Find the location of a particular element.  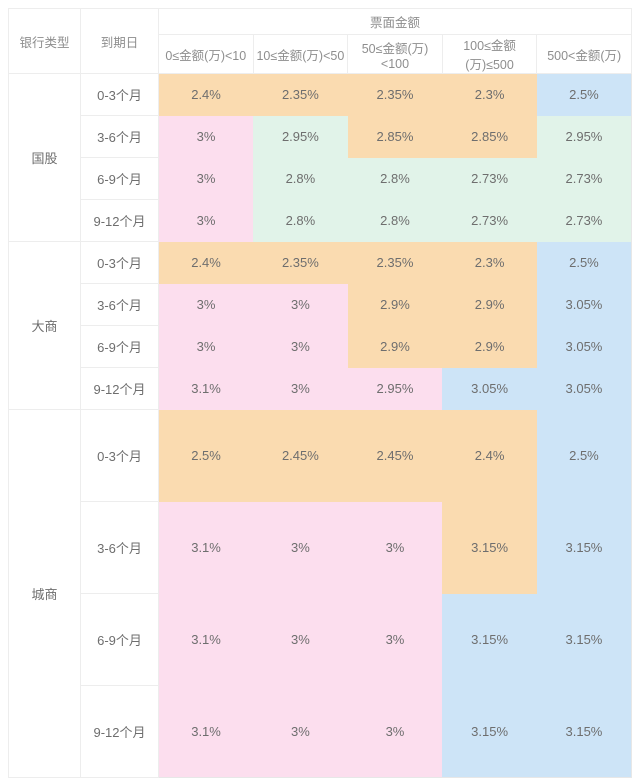

header-row-group: 银行类型 到期日 票面金额 is located at coordinates (320, 41).